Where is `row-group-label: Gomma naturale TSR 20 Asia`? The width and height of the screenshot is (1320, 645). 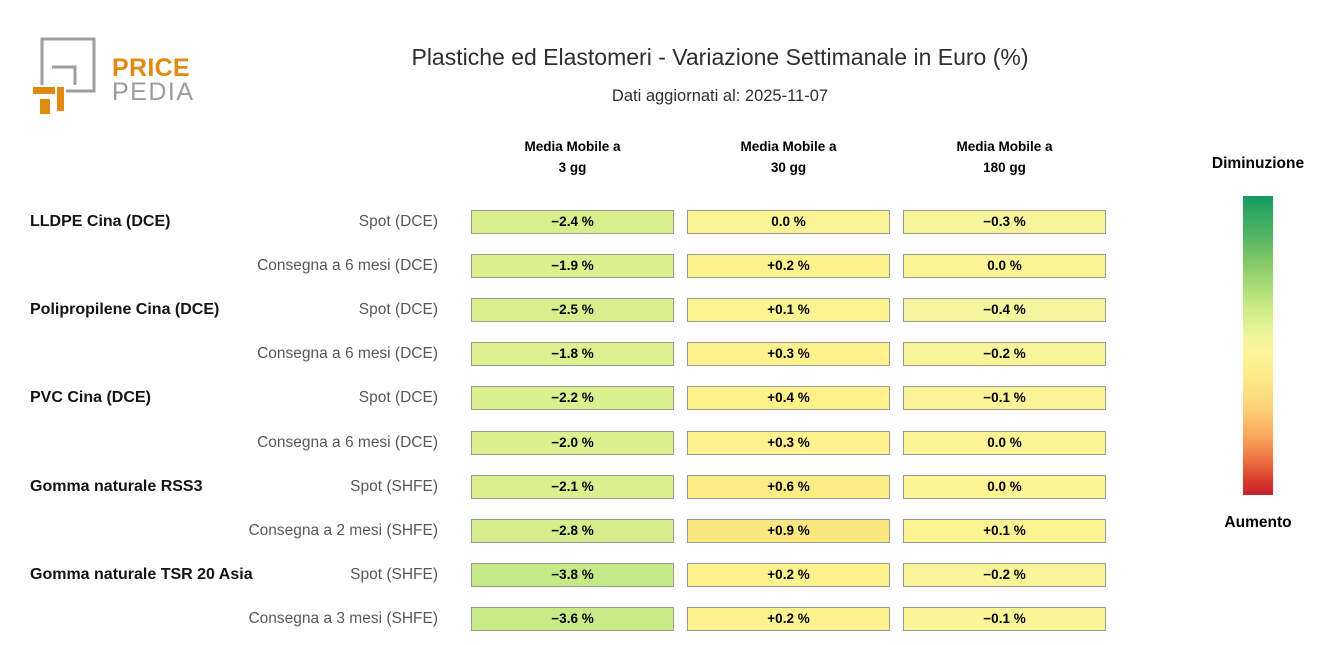
row-group-label: Gomma naturale TSR 20 Asia is located at coordinates (141, 574).